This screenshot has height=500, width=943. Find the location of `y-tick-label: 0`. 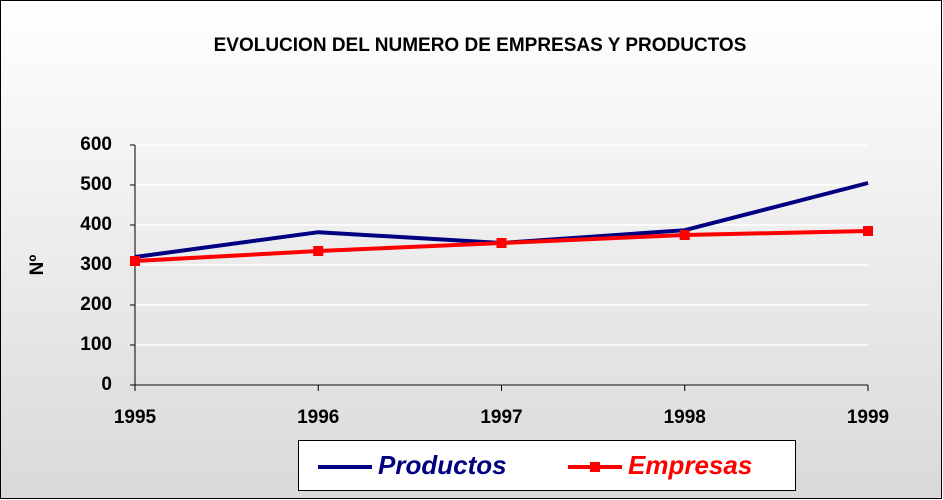

y-tick-label: 0 is located at coordinates (106, 384).